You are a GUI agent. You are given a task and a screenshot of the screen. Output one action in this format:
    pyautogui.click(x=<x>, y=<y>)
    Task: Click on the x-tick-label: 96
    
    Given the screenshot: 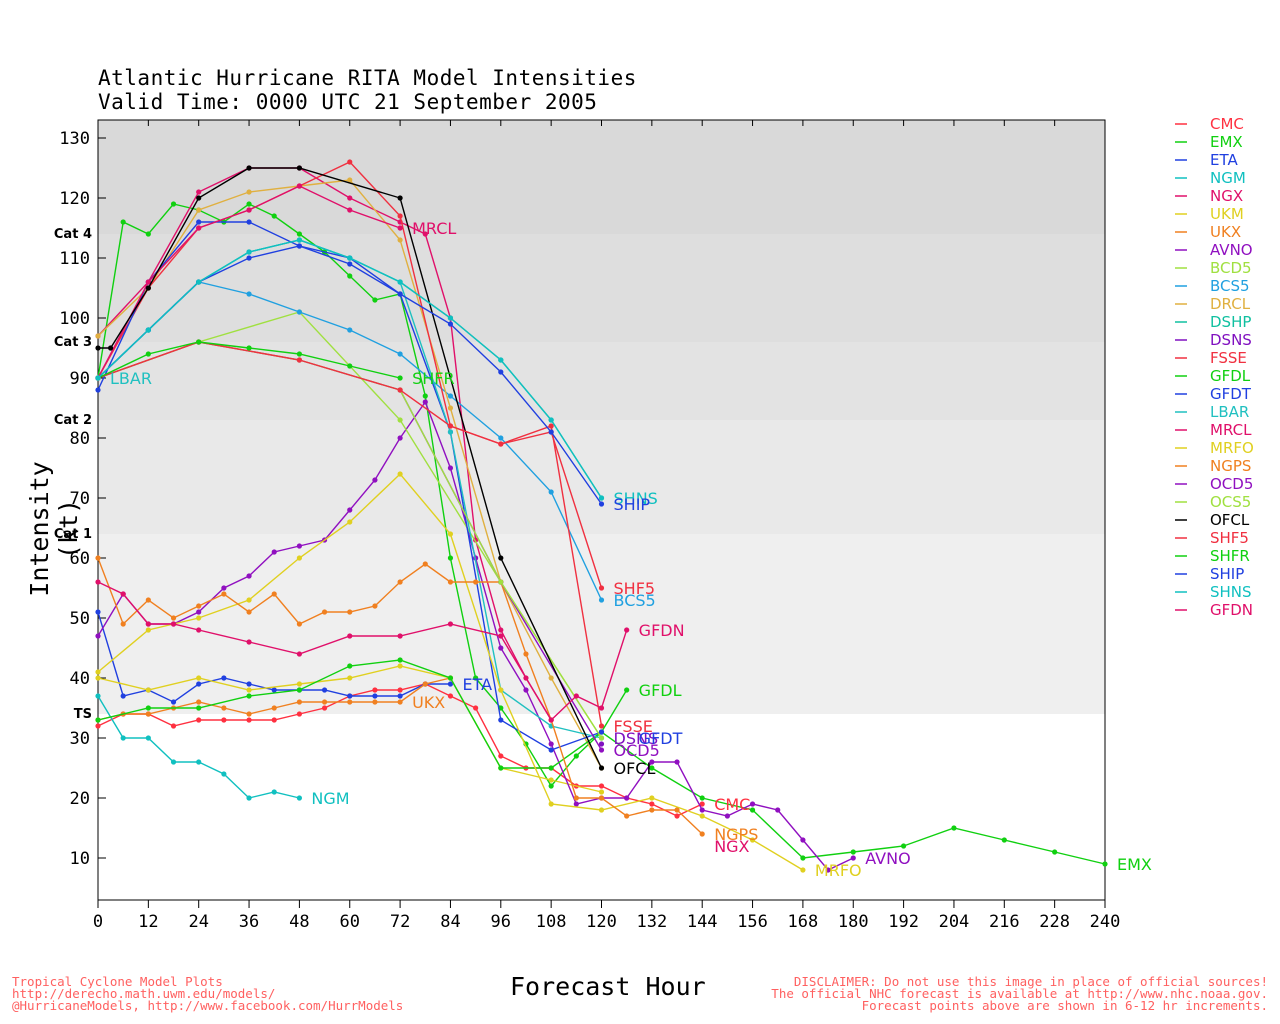 What is the action you would take?
    pyautogui.click(x=501, y=922)
    